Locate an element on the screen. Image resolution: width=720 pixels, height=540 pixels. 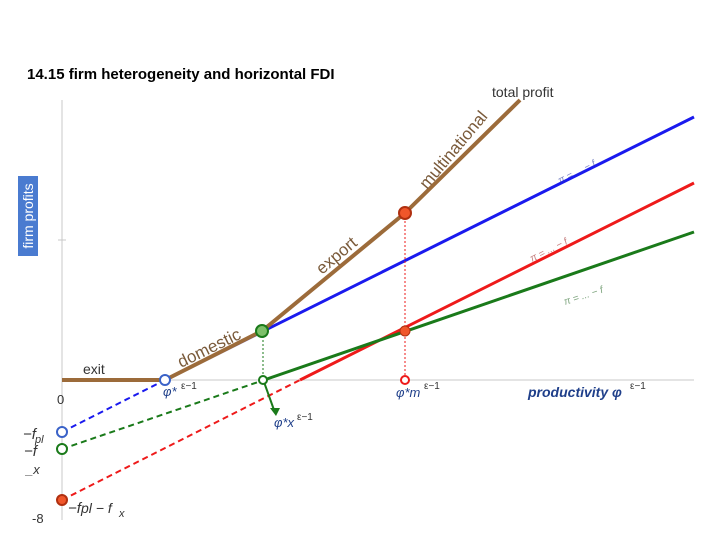
intercept-fpl-label: −f pl is located at coordinates (33, 436).